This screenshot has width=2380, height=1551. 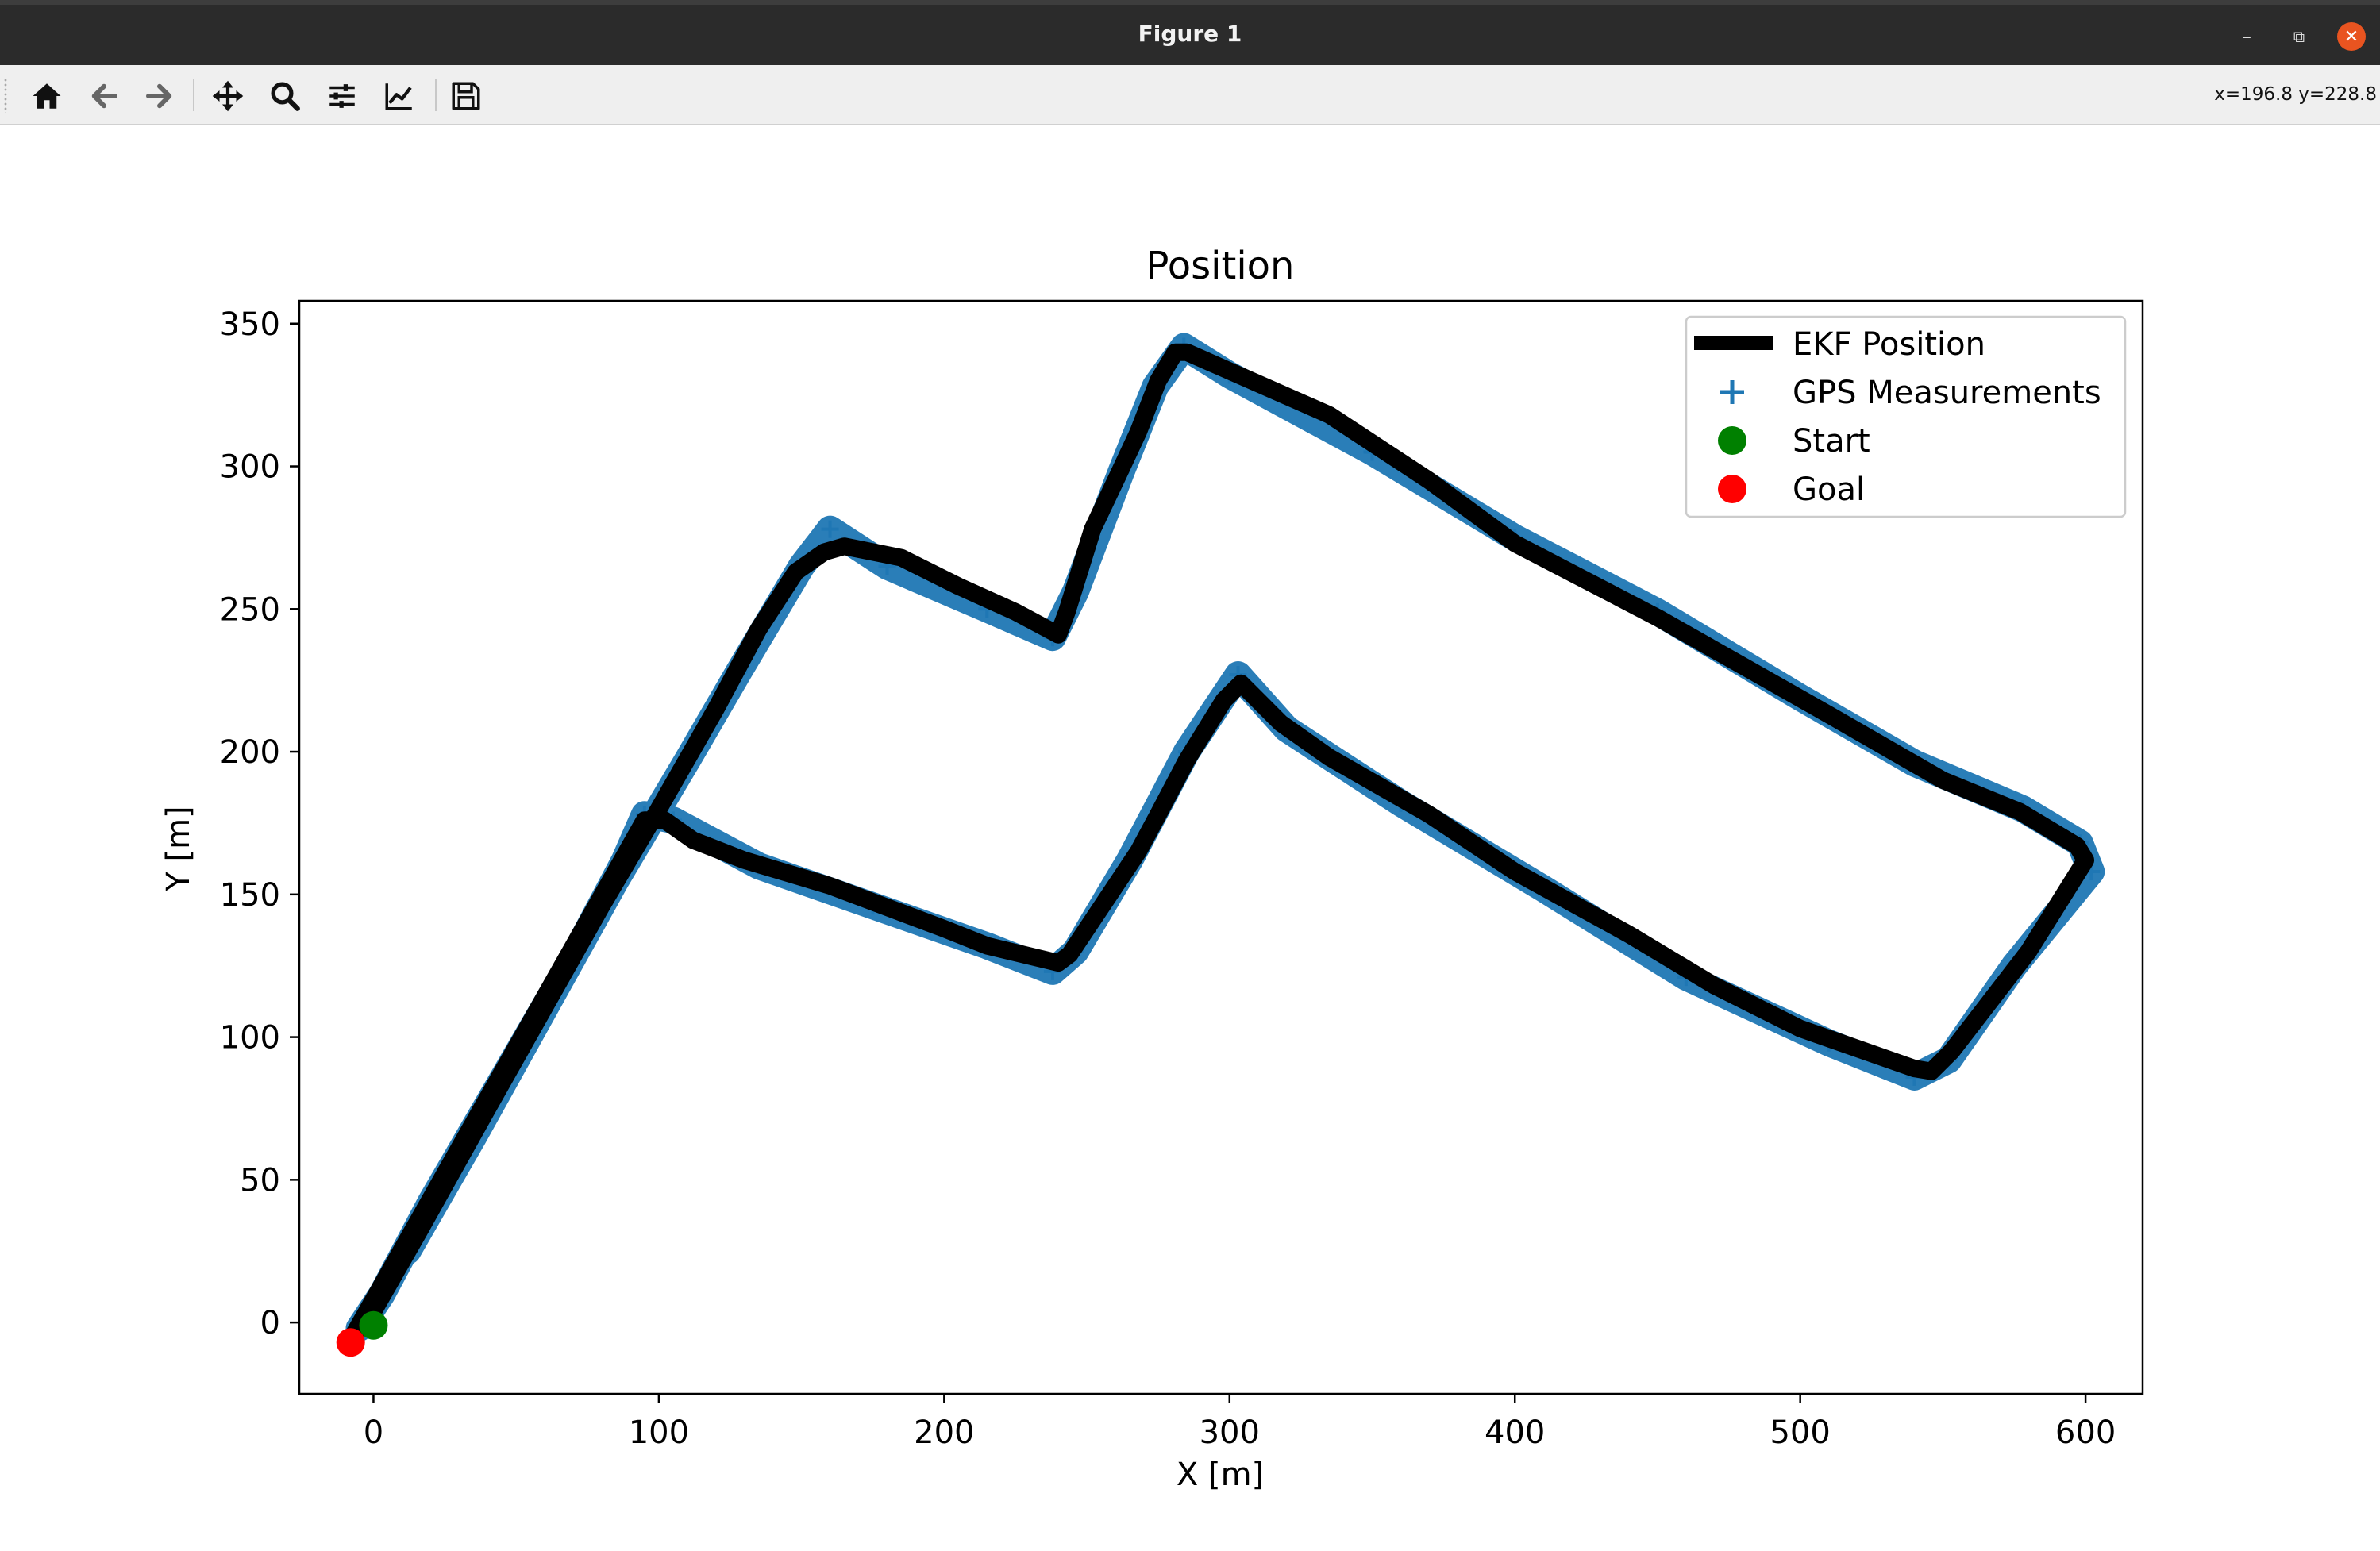 What do you see at coordinates (178, 849) in the screenshot?
I see `y-axis-label: Y [m]` at bounding box center [178, 849].